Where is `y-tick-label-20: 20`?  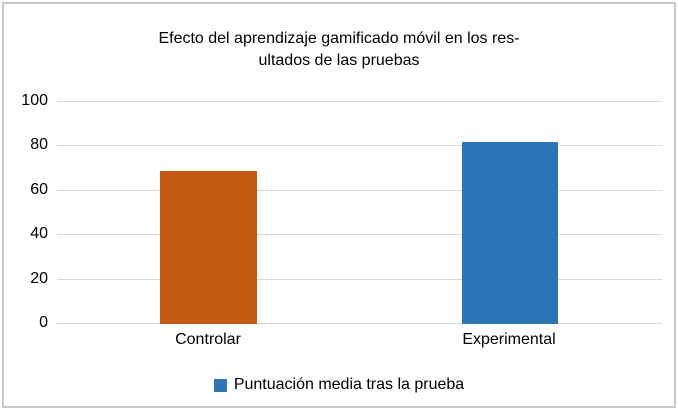 y-tick-label-20: 20 is located at coordinates (39, 278).